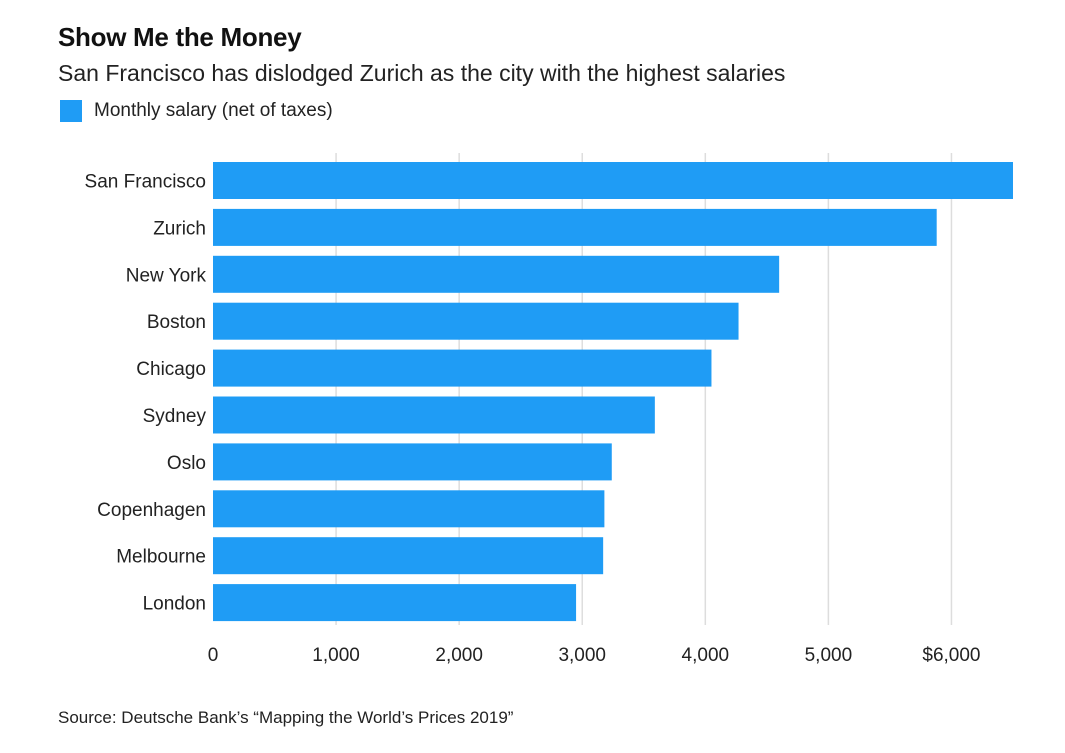  I want to click on x-tick-label: 1,000, so click(336, 655).